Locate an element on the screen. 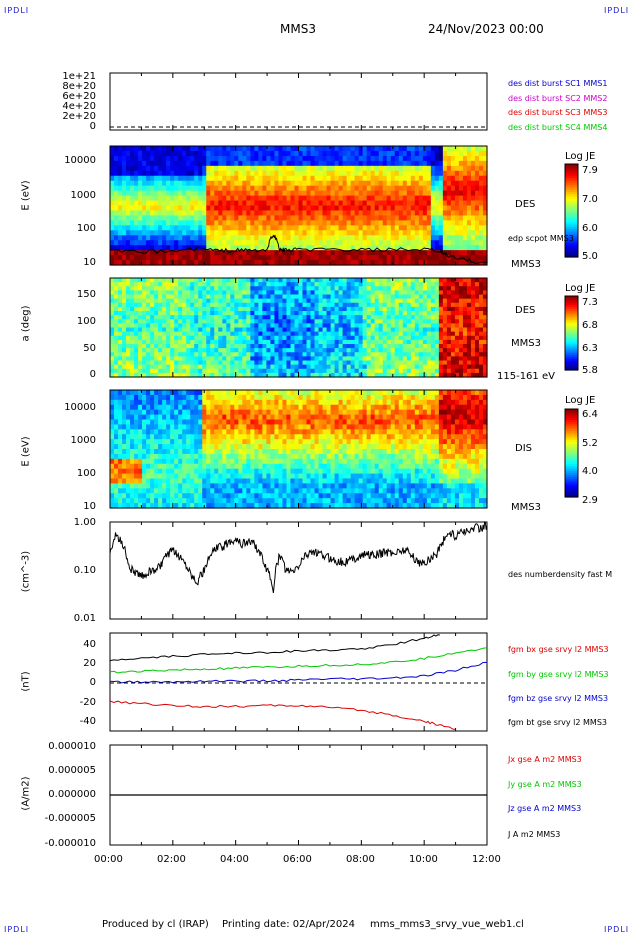 The width and height of the screenshot is (630, 934). p5-ytick: 1.00 is located at coordinates (84, 522).